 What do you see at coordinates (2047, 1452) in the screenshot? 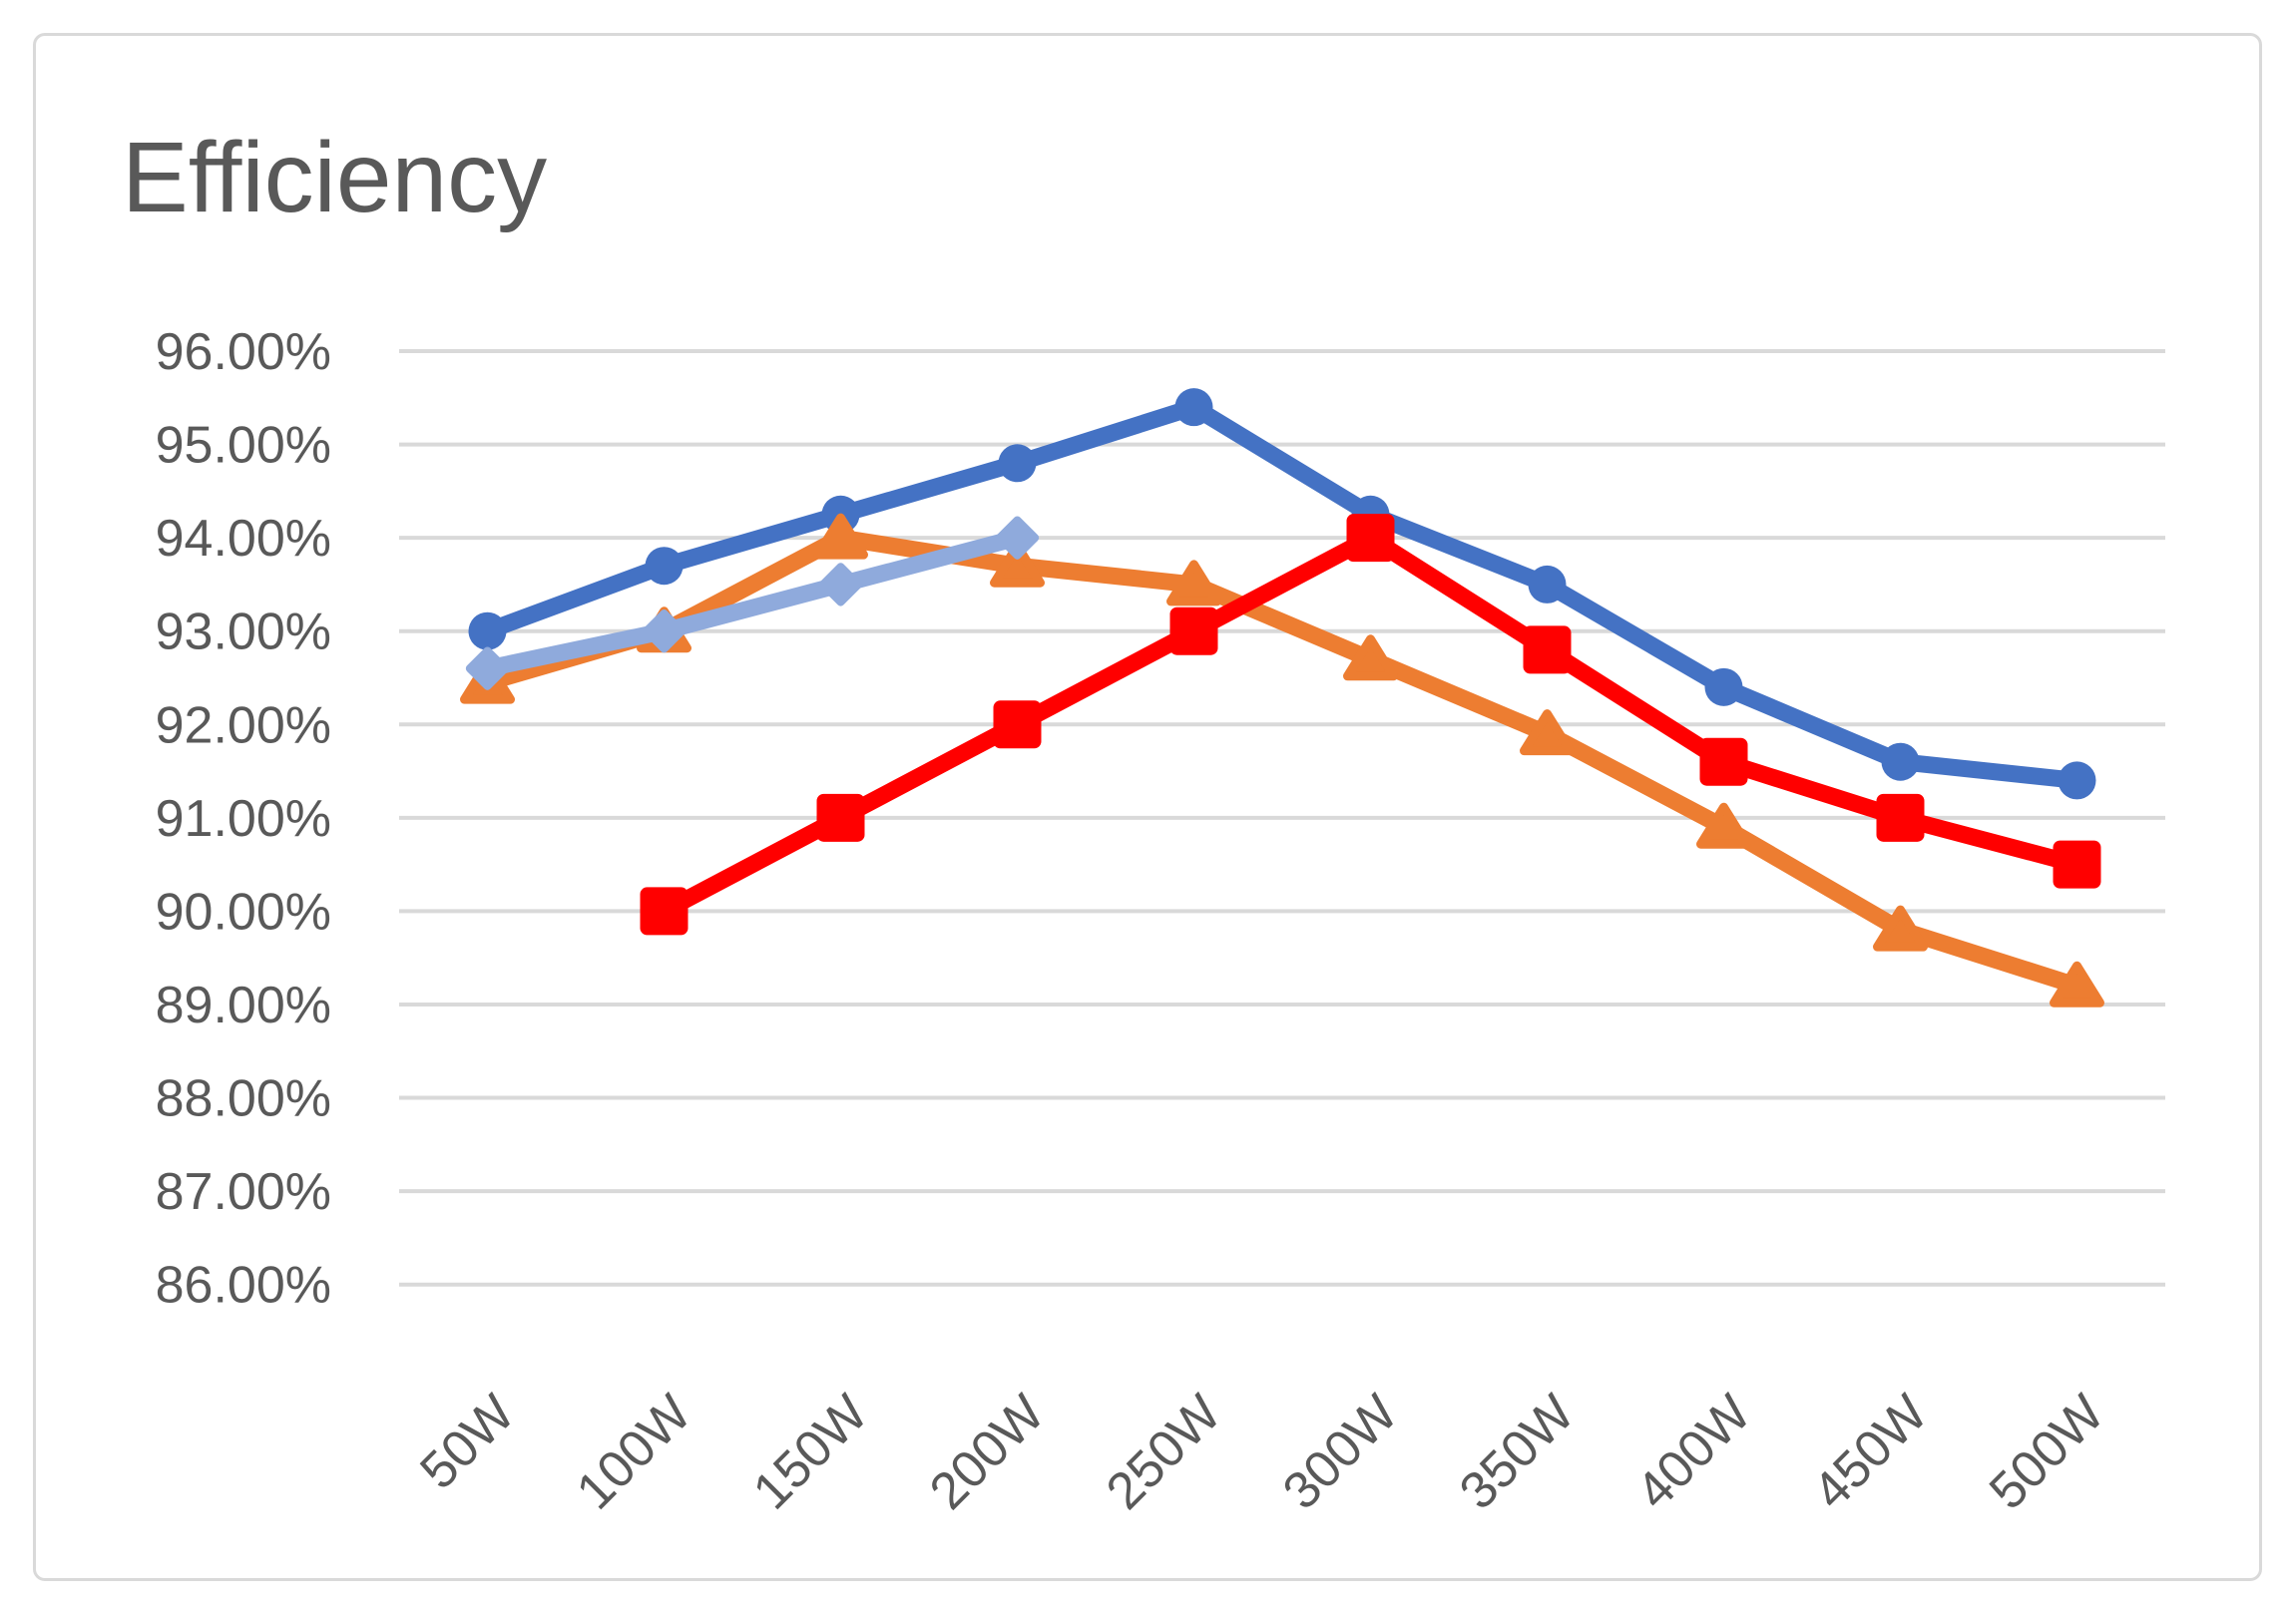
I see `x-axis-tick-label: 500W` at bounding box center [2047, 1452].